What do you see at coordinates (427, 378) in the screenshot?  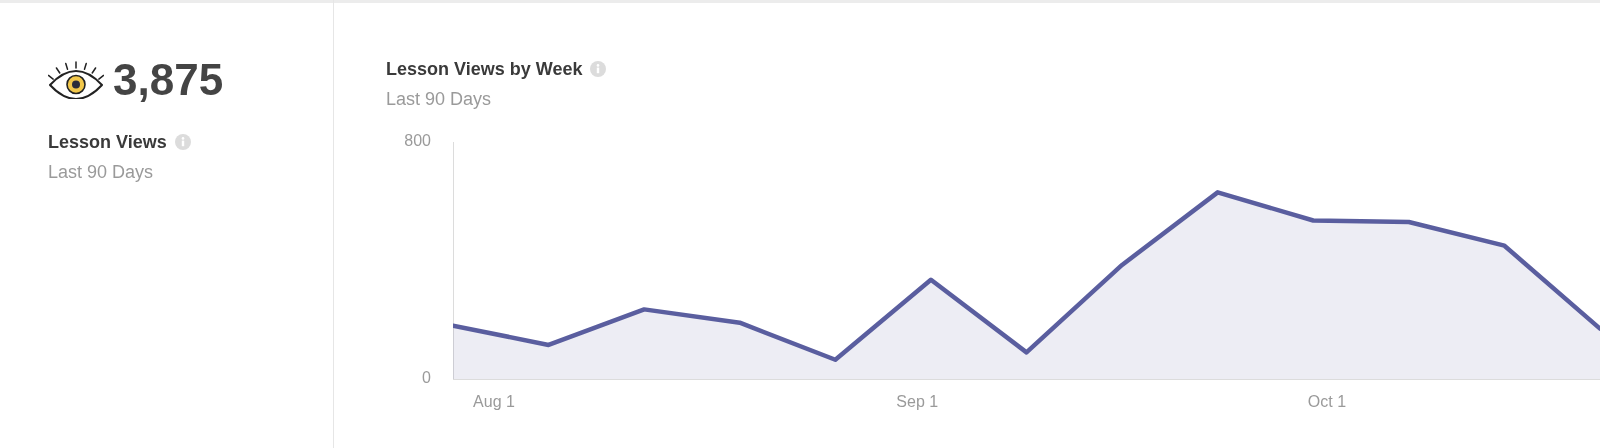 I see `y-tick-label: 0` at bounding box center [427, 378].